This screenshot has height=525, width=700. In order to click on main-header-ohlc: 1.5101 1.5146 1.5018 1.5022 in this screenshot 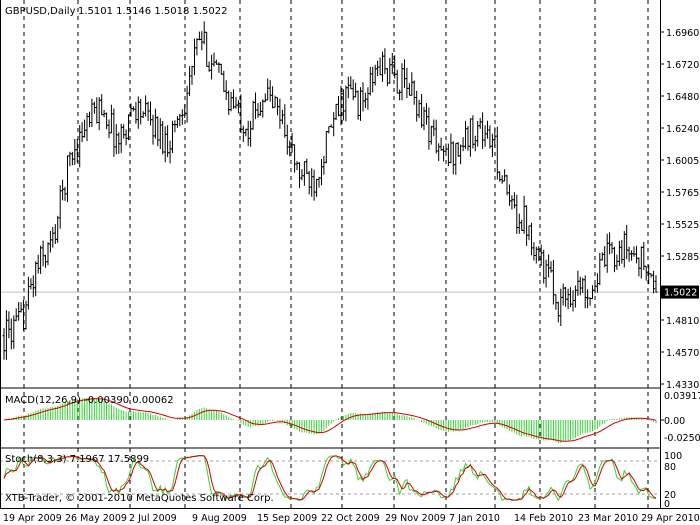, I will do `click(153, 11)`.